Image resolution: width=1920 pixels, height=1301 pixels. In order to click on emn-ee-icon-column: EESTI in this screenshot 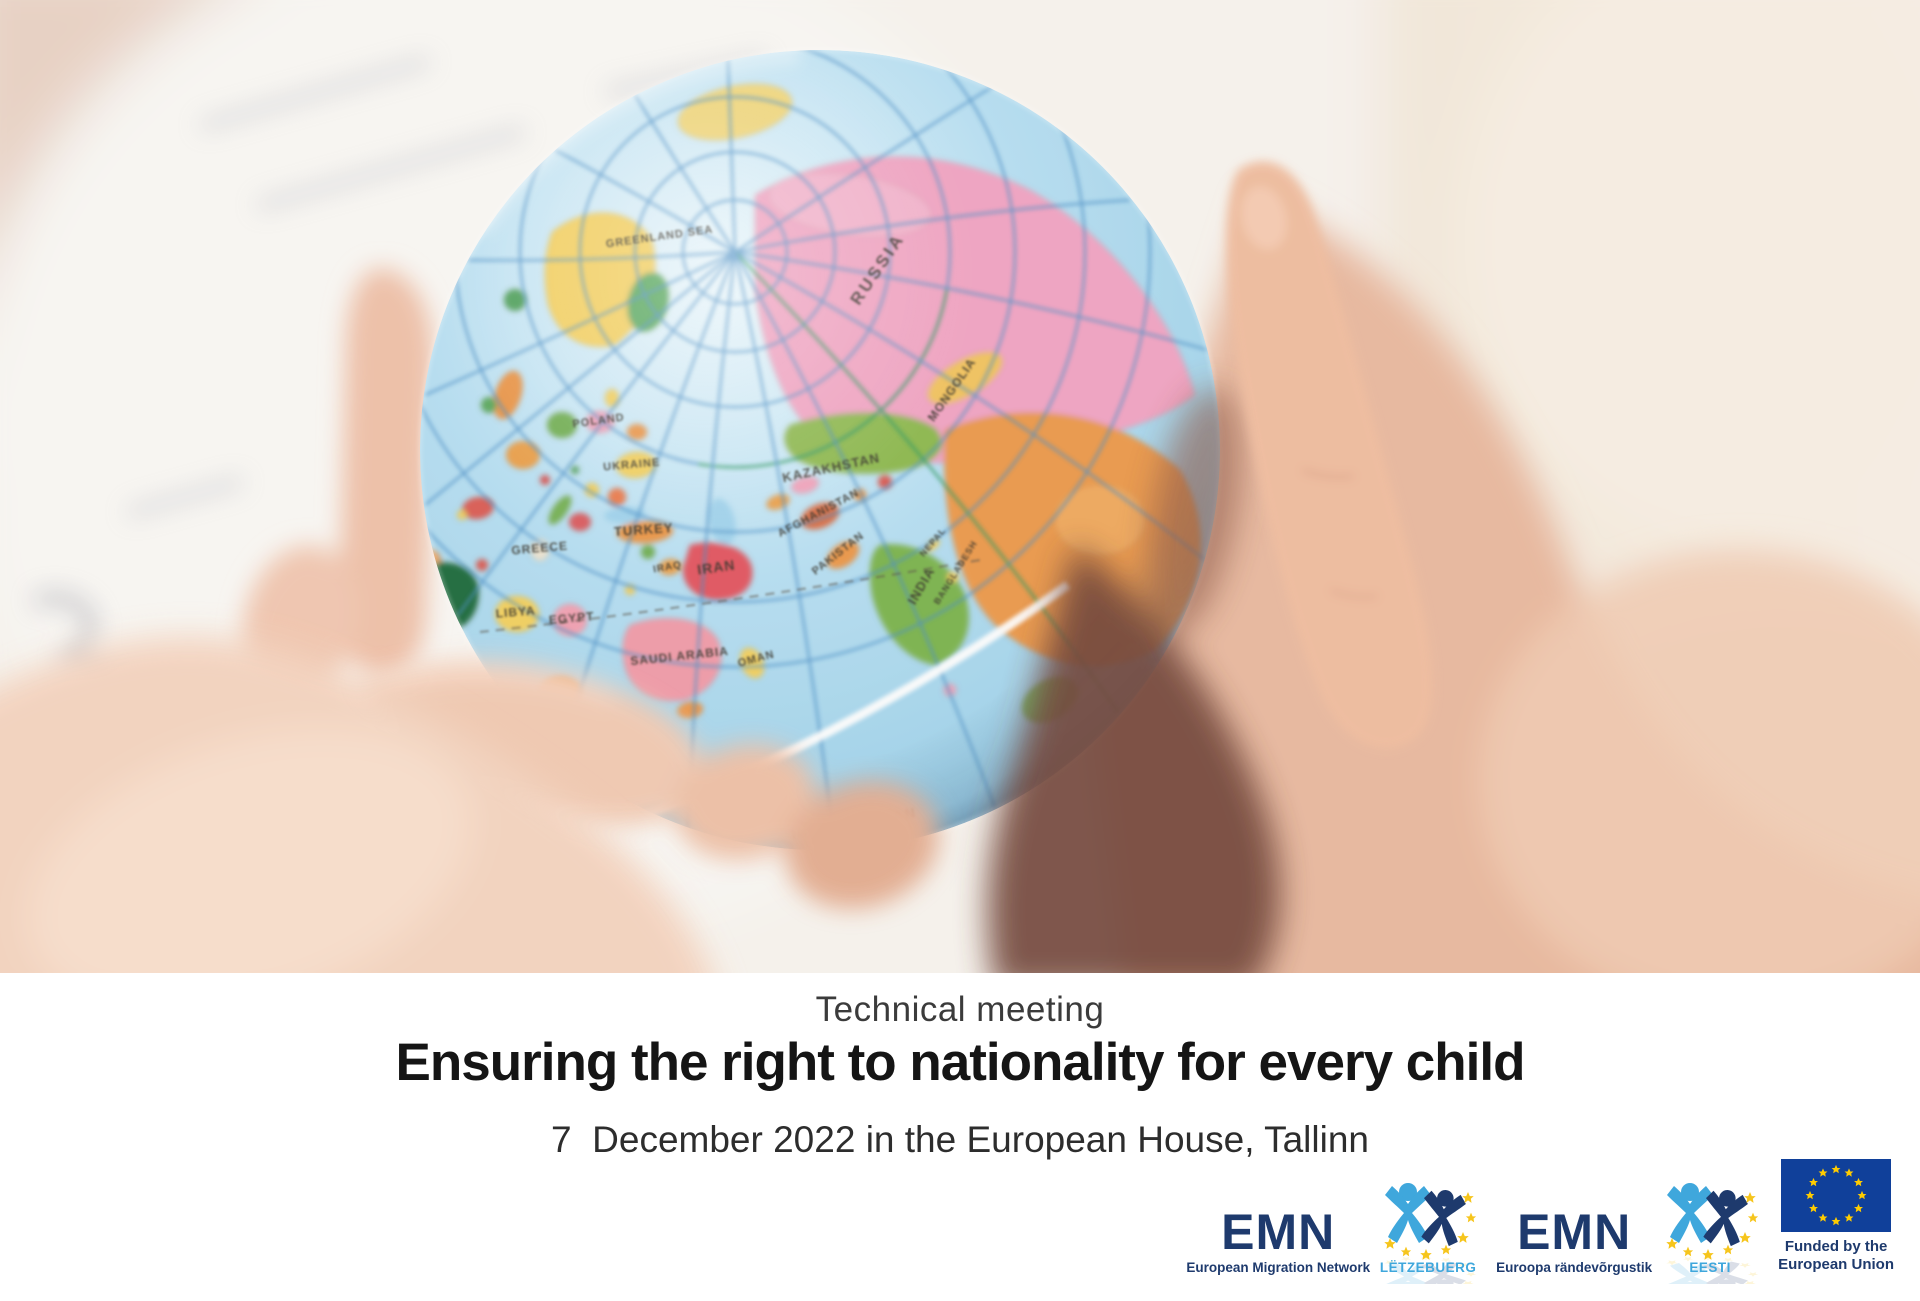, I will do `click(1710, 1224)`.